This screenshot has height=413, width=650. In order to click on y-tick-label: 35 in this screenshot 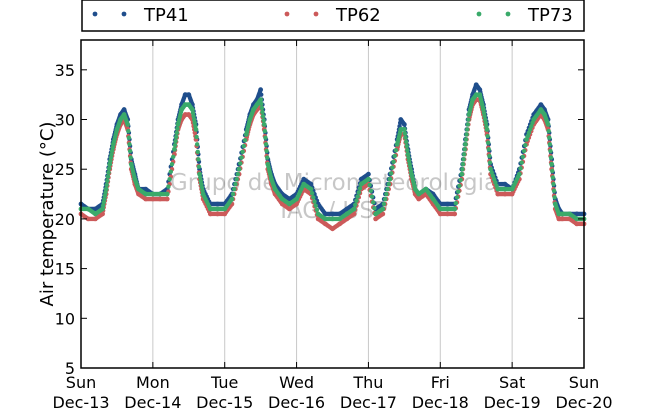, I will do `click(65, 70)`.